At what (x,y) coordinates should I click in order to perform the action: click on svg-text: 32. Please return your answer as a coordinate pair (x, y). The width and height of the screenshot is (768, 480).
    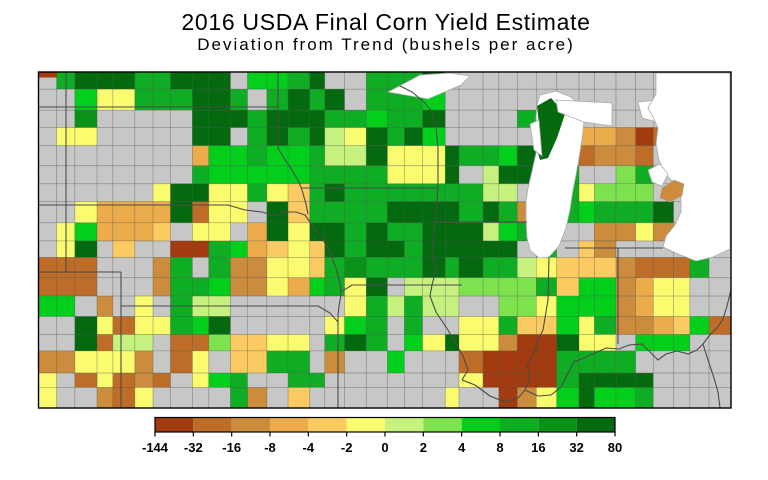
    Looking at the image, I should click on (576, 447).